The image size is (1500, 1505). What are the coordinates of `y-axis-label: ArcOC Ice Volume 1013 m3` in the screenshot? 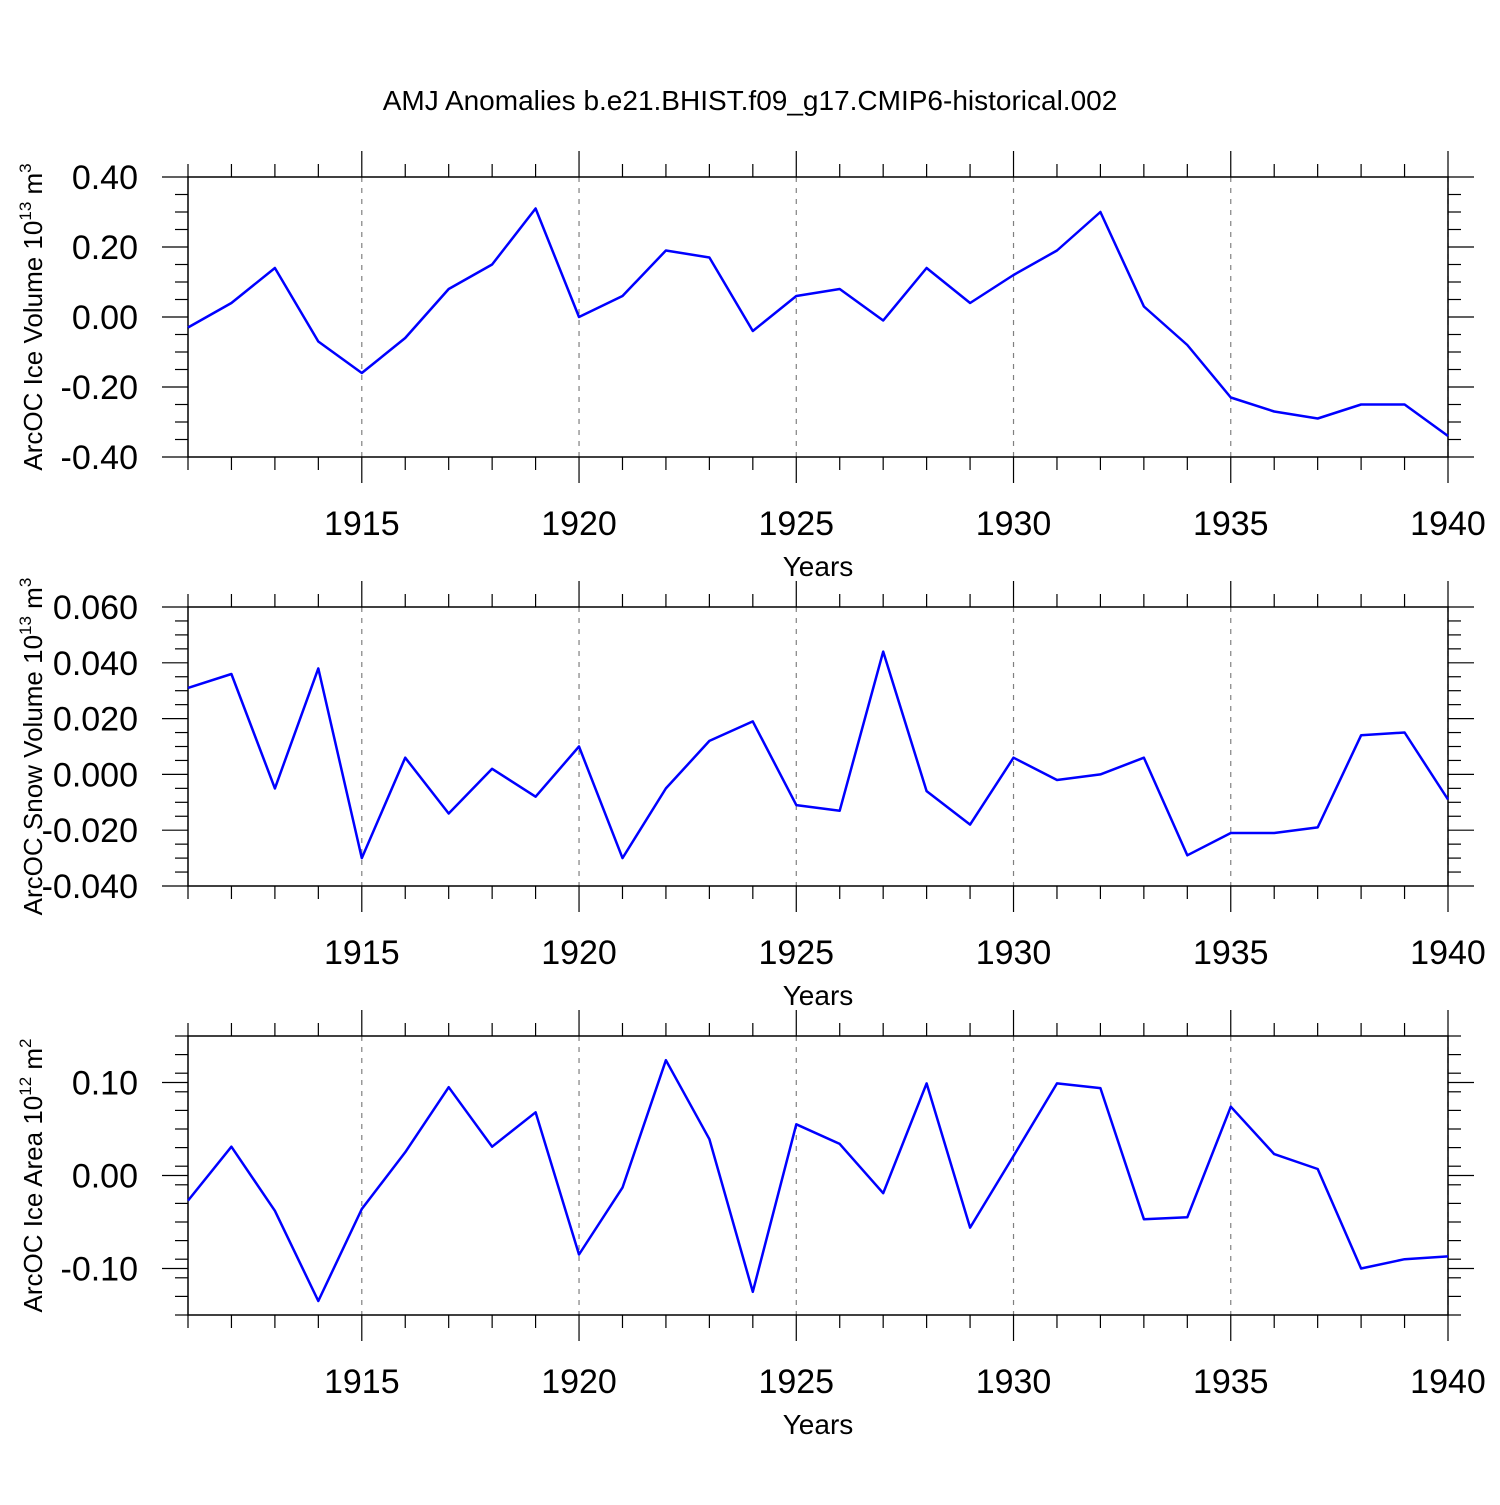 It's located at (32, 316).